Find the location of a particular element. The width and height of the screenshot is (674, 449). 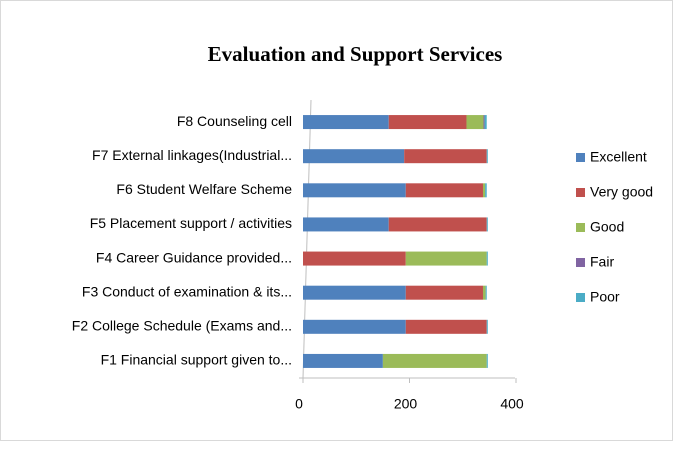

chart-title: Evaluation and Support Services is located at coordinates (355, 54).